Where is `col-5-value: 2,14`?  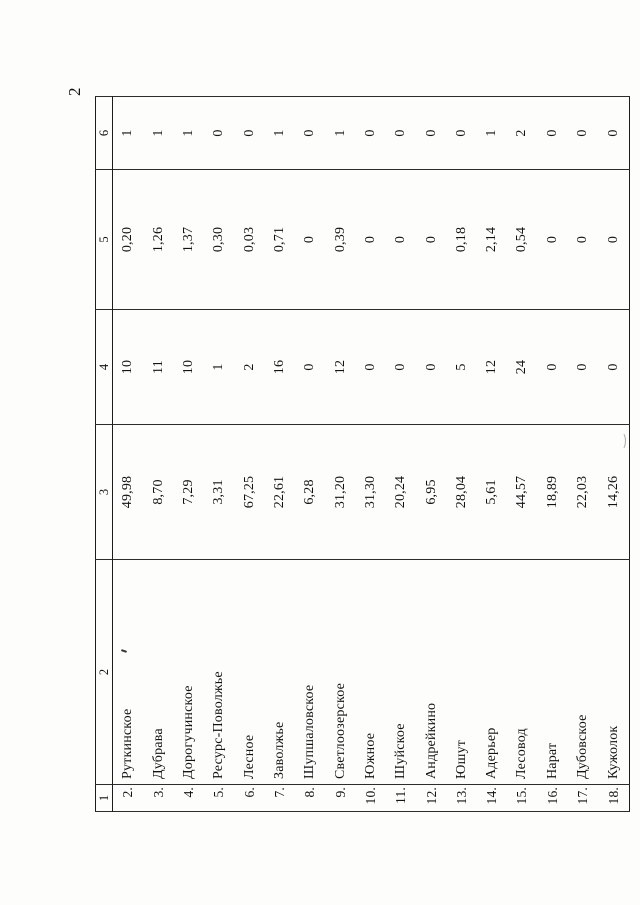 col-5-value: 2,14 is located at coordinates (492, 239).